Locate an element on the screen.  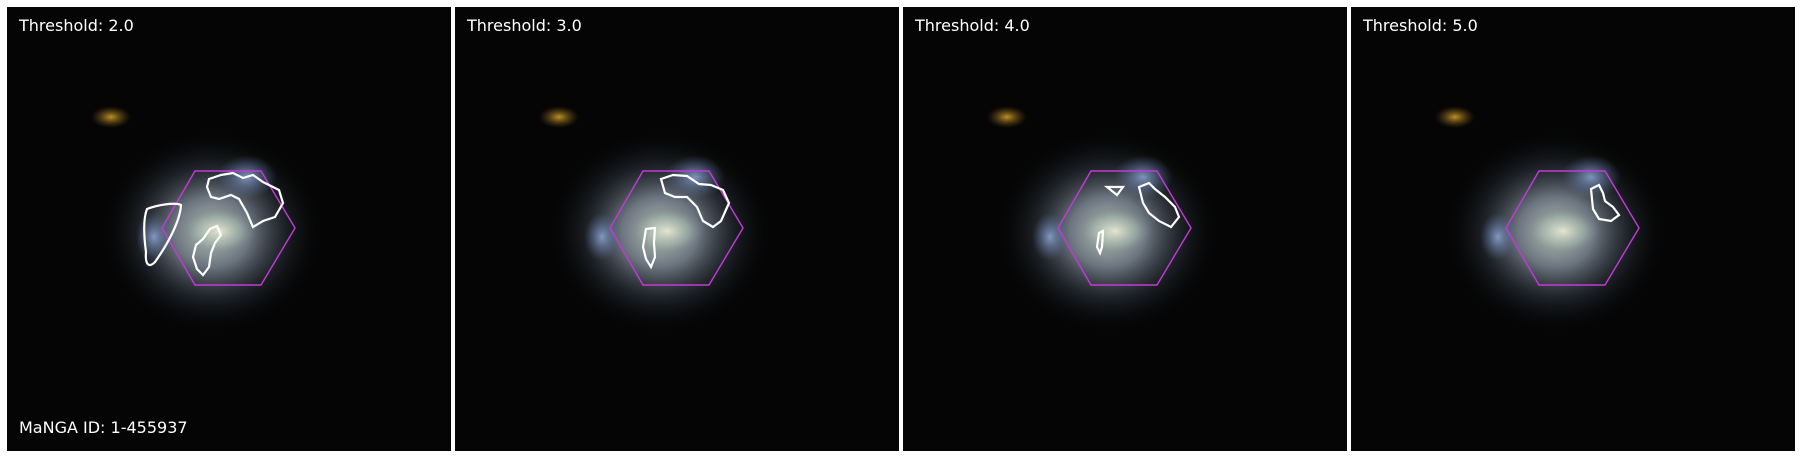
manga-id-label: MaNGA ID: 1-455937 is located at coordinates (103, 427).